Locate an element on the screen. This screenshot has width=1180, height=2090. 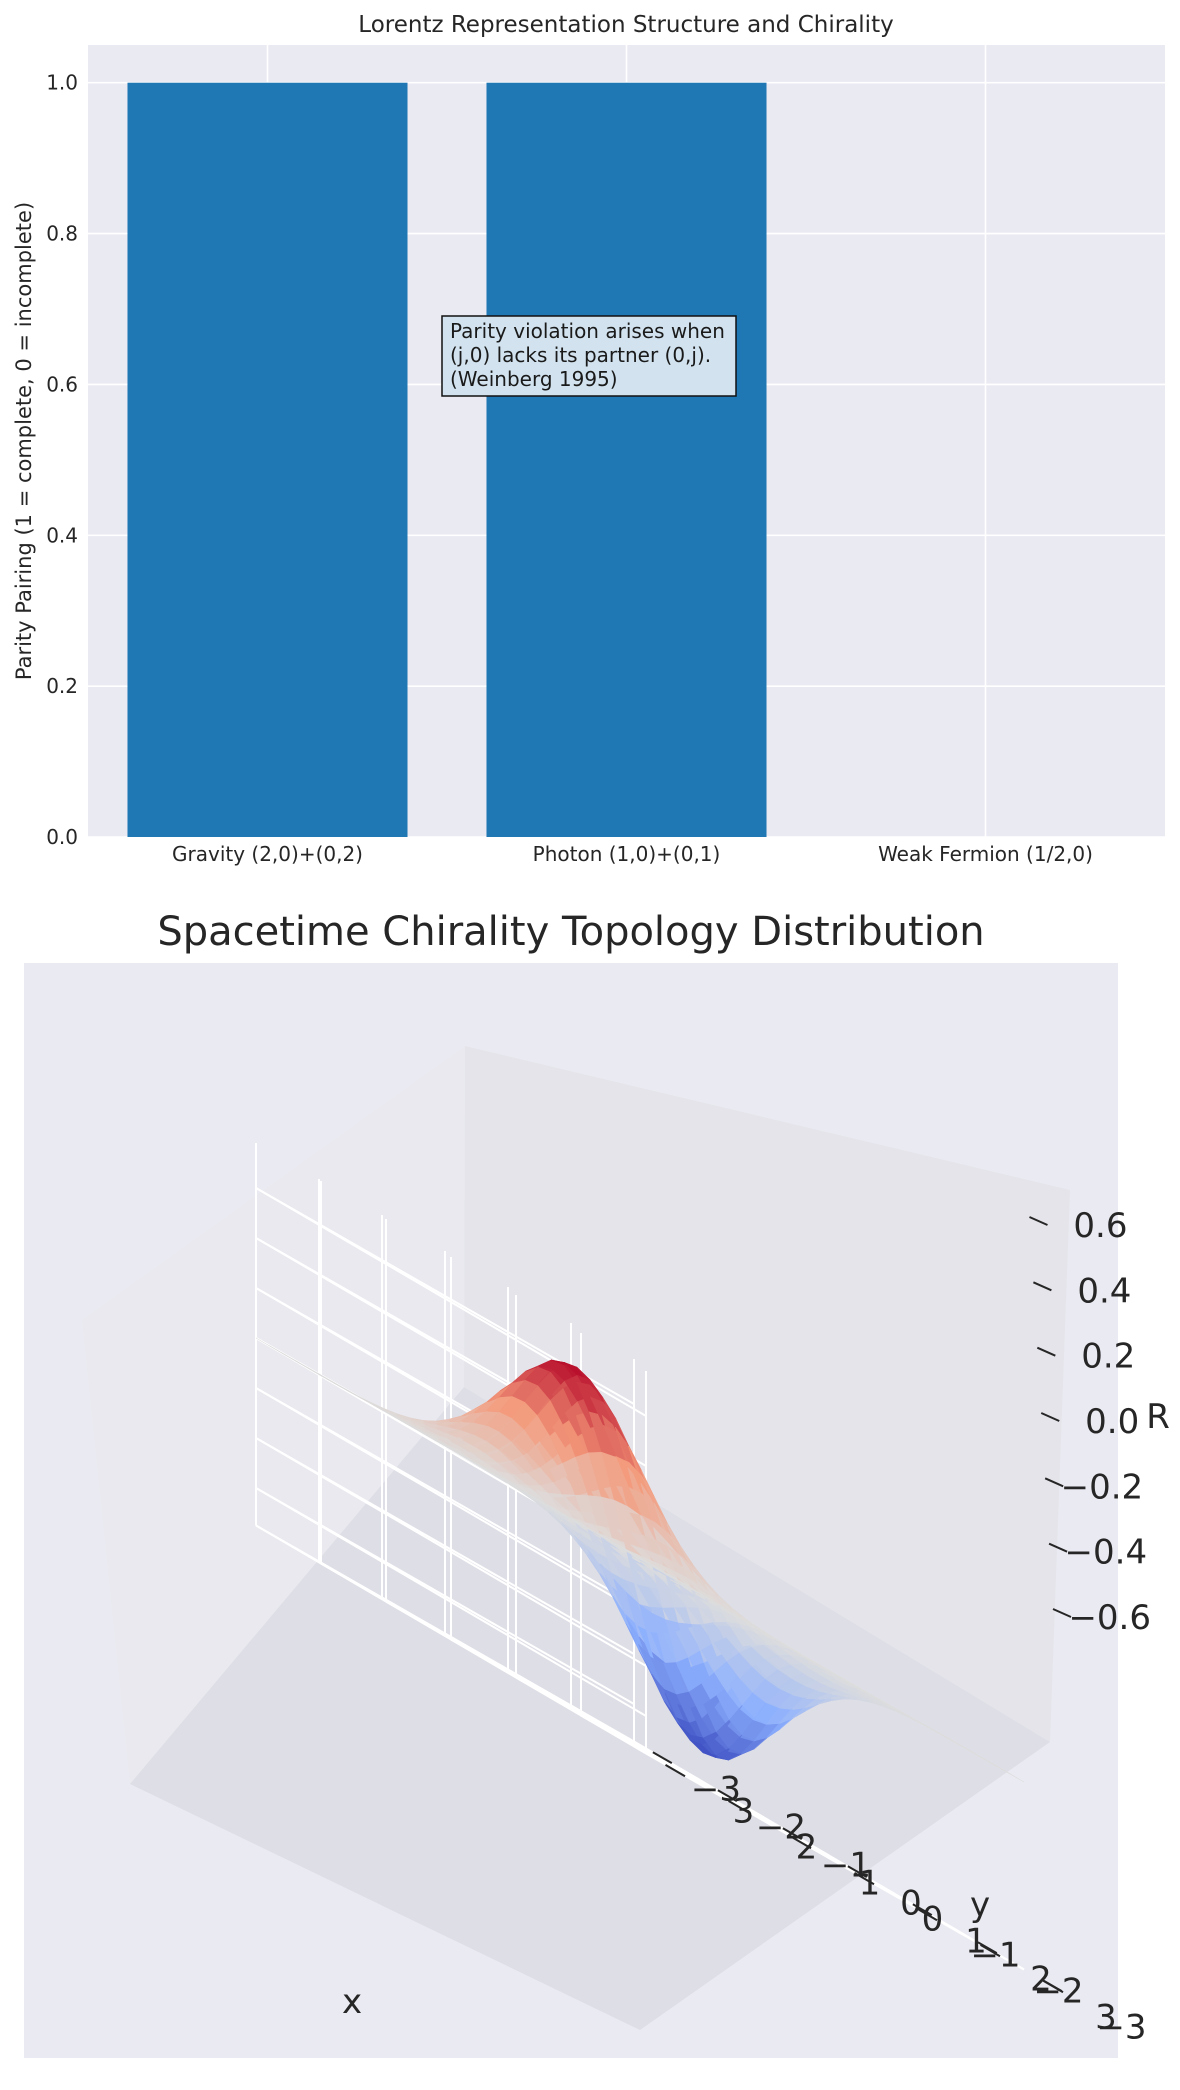
x-tick-label: Weak Fermion (1/2,0) is located at coordinates (985, 854).